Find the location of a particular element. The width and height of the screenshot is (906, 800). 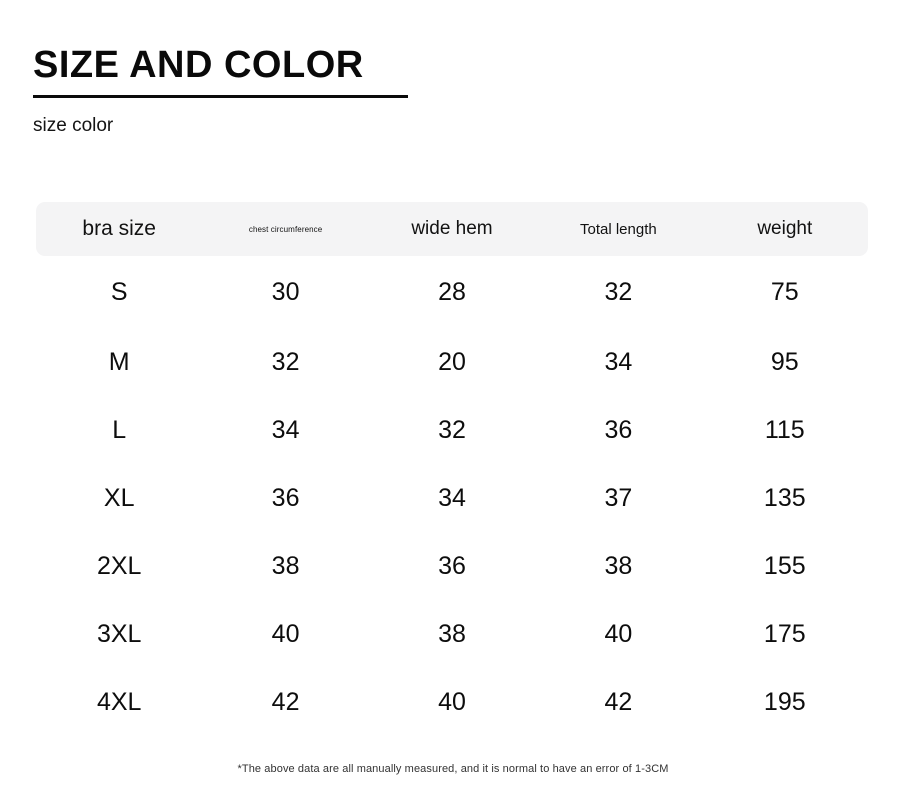

cell-weight: 135 is located at coordinates (784, 497).